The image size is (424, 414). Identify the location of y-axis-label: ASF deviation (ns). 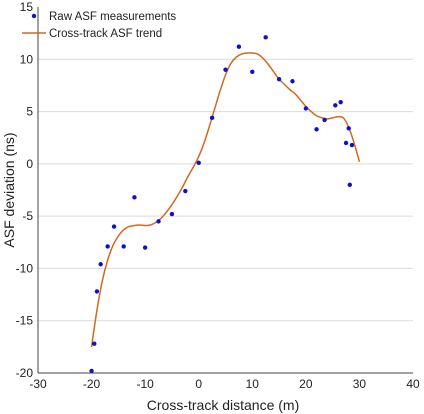
(9, 189).